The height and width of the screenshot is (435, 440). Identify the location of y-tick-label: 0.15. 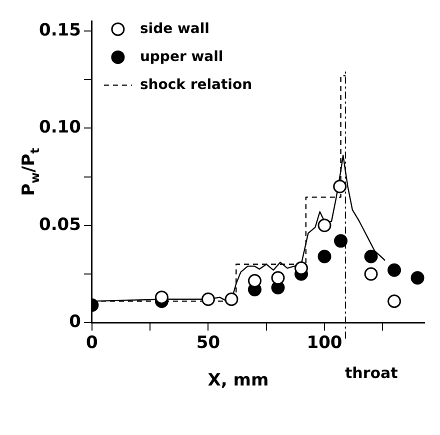
(59, 30).